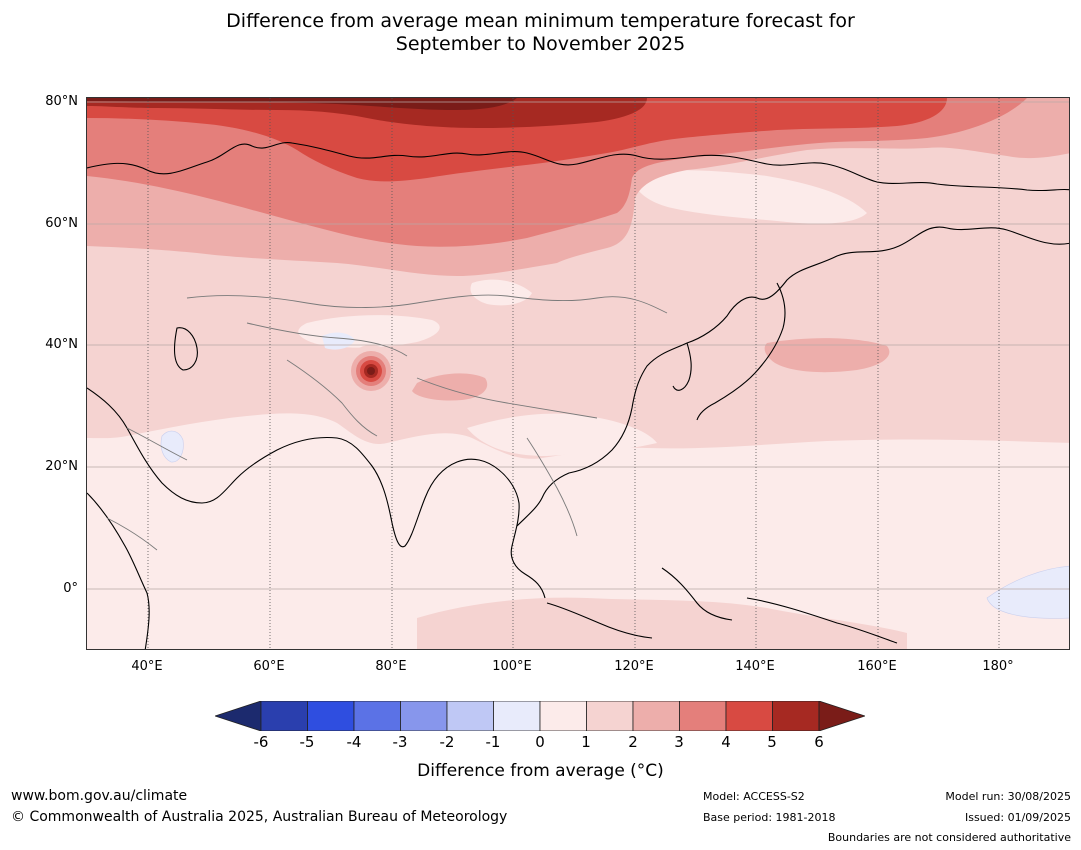 This screenshot has width=1081, height=850. I want to click on website-link: www.bom.gov.au/climate, so click(99, 796).